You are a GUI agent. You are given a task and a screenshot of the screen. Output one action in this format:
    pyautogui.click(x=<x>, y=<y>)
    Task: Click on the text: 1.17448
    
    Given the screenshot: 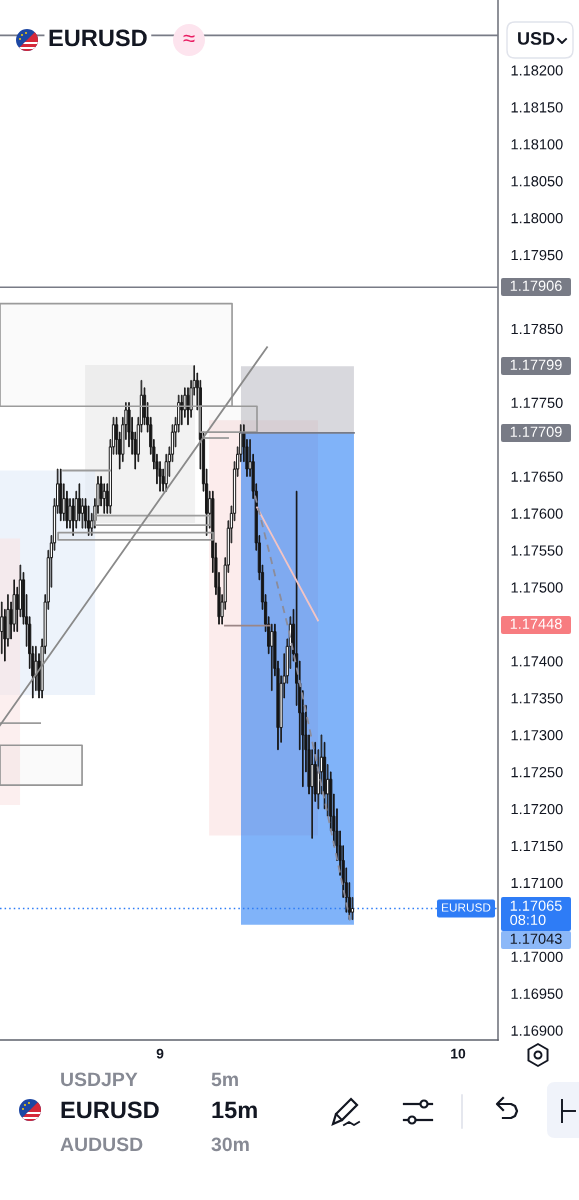 What is the action you would take?
    pyautogui.click(x=536, y=623)
    